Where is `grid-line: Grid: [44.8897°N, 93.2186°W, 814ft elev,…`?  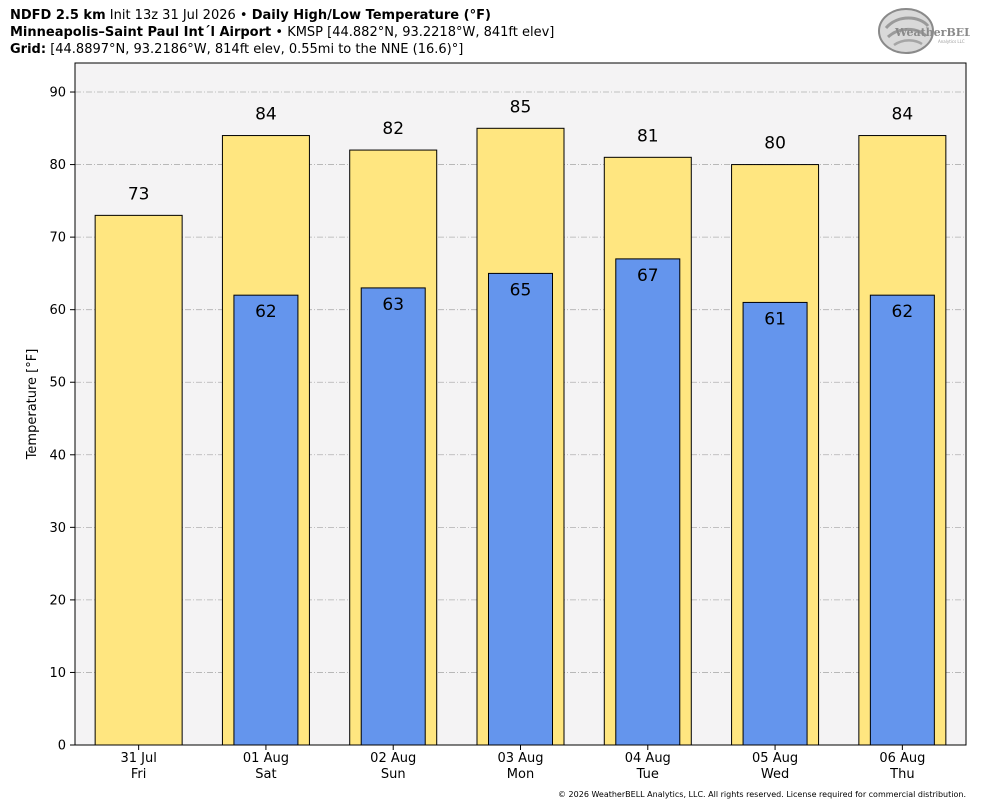
grid-line: Grid: [44.8897°N, 93.2186°W, 814ft elev,… is located at coordinates (236, 49).